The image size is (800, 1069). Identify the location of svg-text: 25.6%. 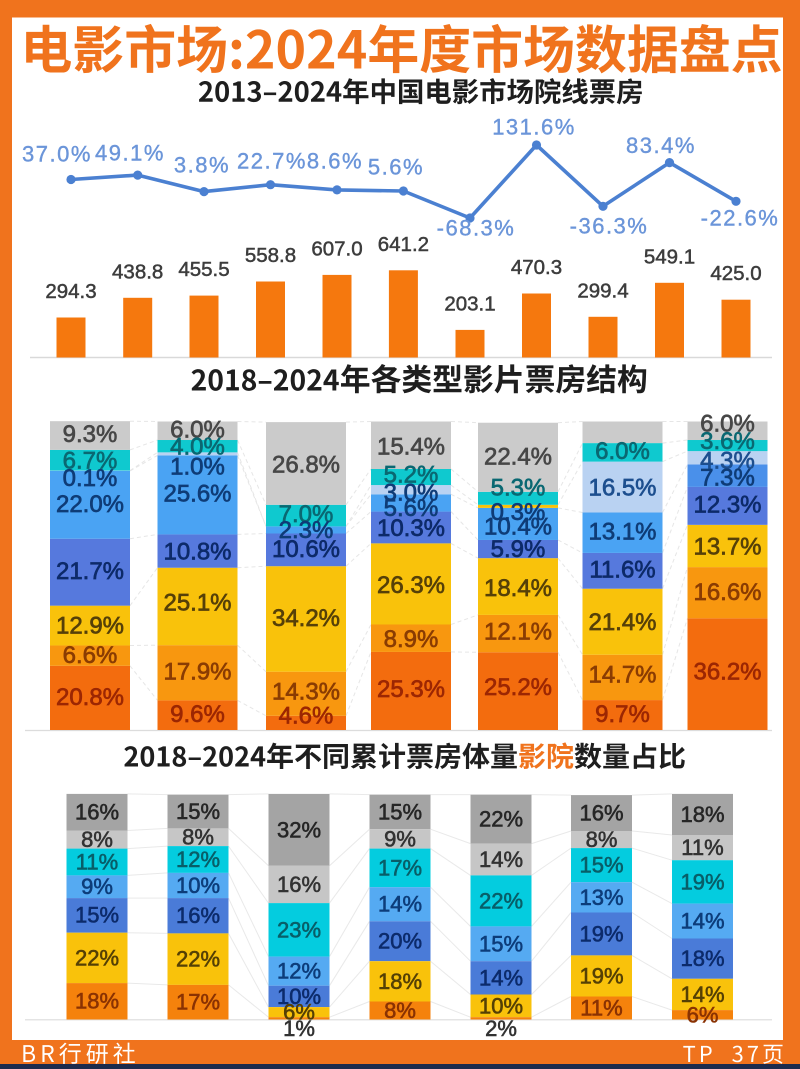
(197, 494).